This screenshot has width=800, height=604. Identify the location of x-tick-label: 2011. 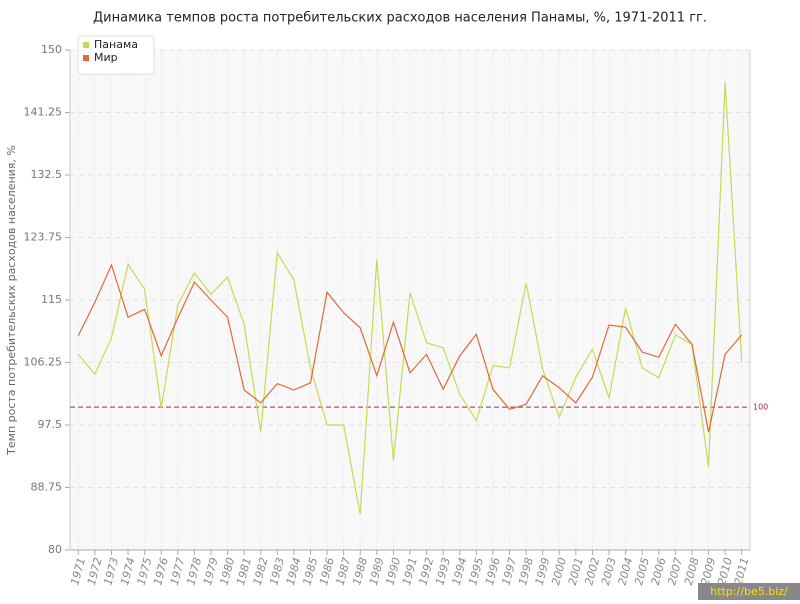
(742, 571).